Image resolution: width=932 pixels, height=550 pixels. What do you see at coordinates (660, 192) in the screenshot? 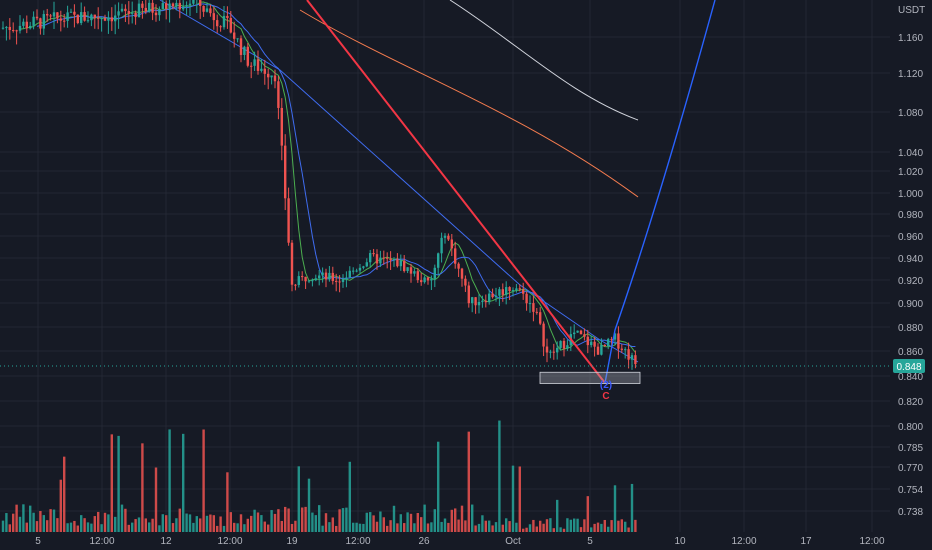
I see `projection-line` at bounding box center [660, 192].